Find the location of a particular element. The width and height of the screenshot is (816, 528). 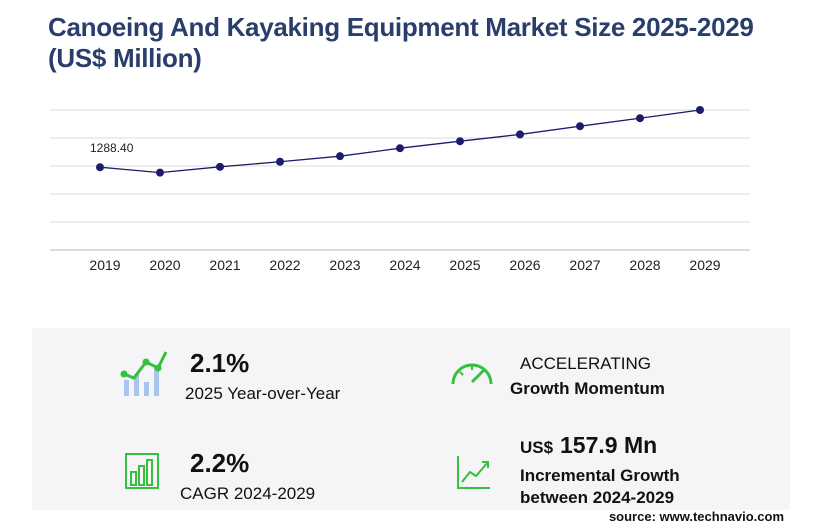

x-tick-label: 2028 is located at coordinates (644, 265).